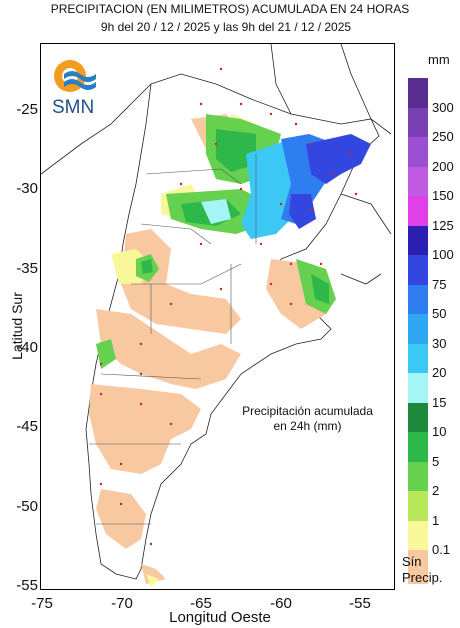 This screenshot has width=460, height=628. Describe the element at coordinates (220, 617) in the screenshot. I see `x-axis-label: Longitud Oeste` at that location.